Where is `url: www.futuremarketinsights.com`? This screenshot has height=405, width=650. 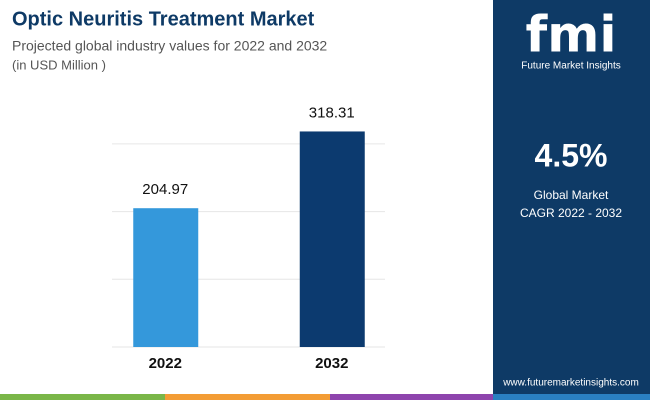 url: www.futuremarketinsights.com is located at coordinates (570, 383).